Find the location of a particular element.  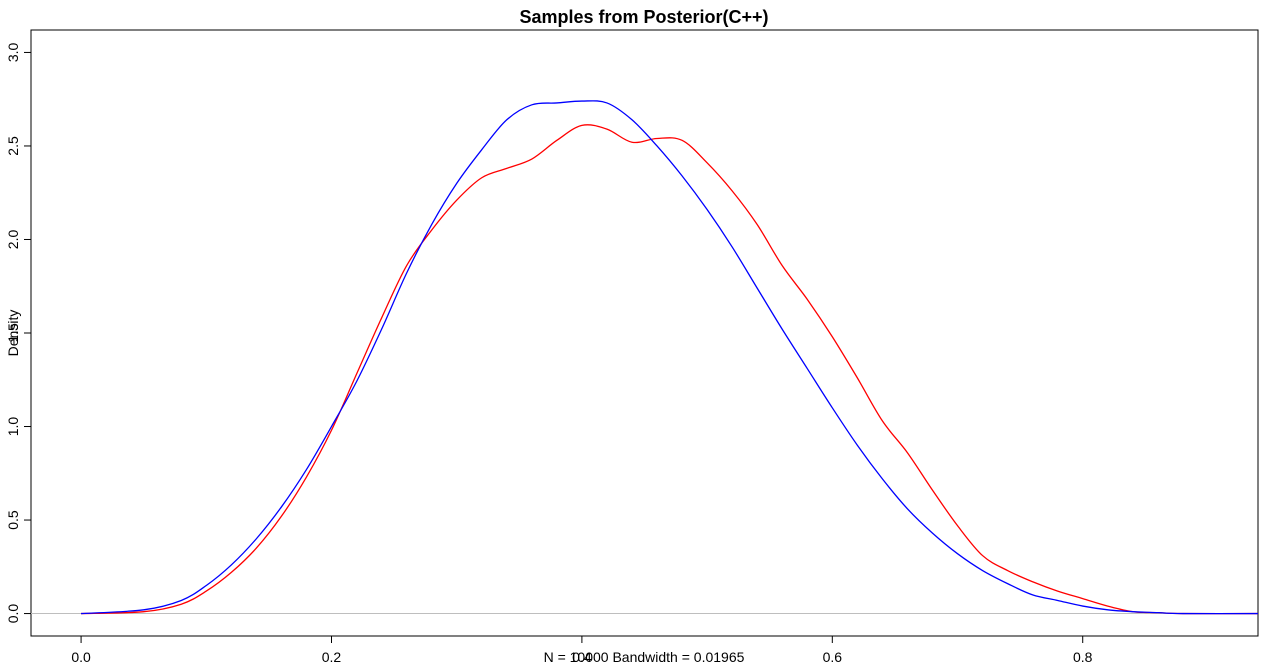

y-axis: 0.0 0.5 1.0 1.5 2.0 2.5 3.0 is located at coordinates (18, 333).